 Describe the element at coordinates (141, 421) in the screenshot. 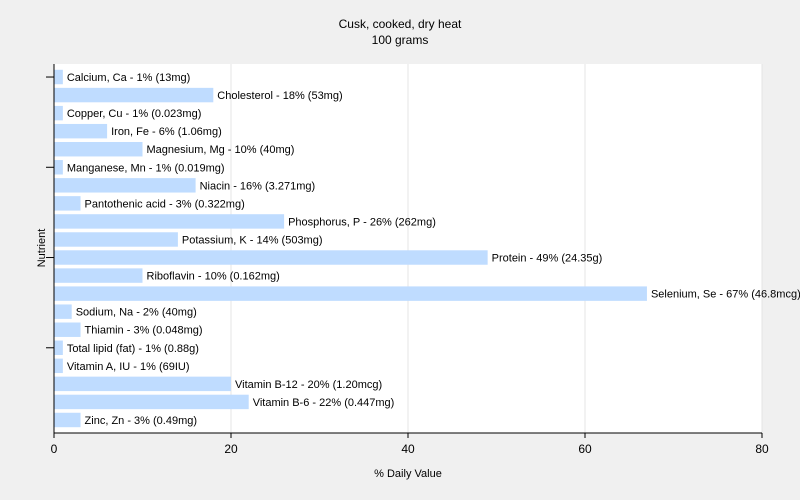

I see `bar-label: Zinc, Zn - 3% (0.49mg)` at that location.